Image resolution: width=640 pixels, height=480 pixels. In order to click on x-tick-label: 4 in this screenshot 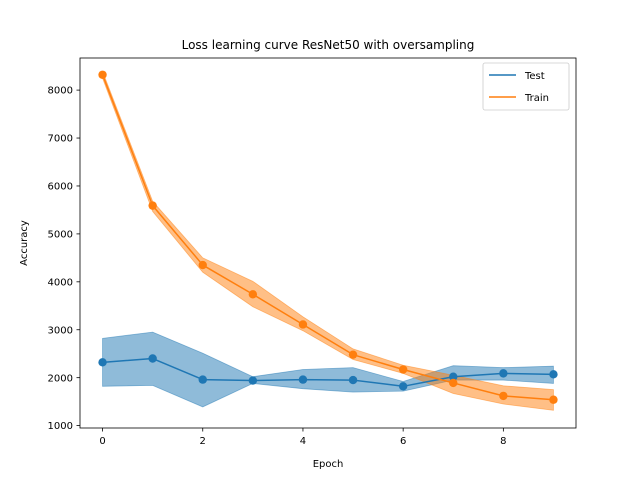, I will do `click(303, 441)`.